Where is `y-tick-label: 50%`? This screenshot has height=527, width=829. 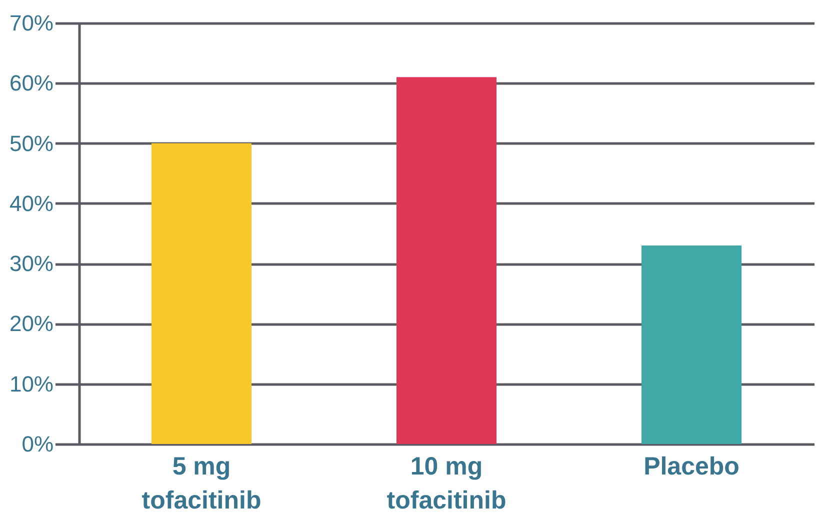
y-tick-label: 50% is located at coordinates (31, 143).